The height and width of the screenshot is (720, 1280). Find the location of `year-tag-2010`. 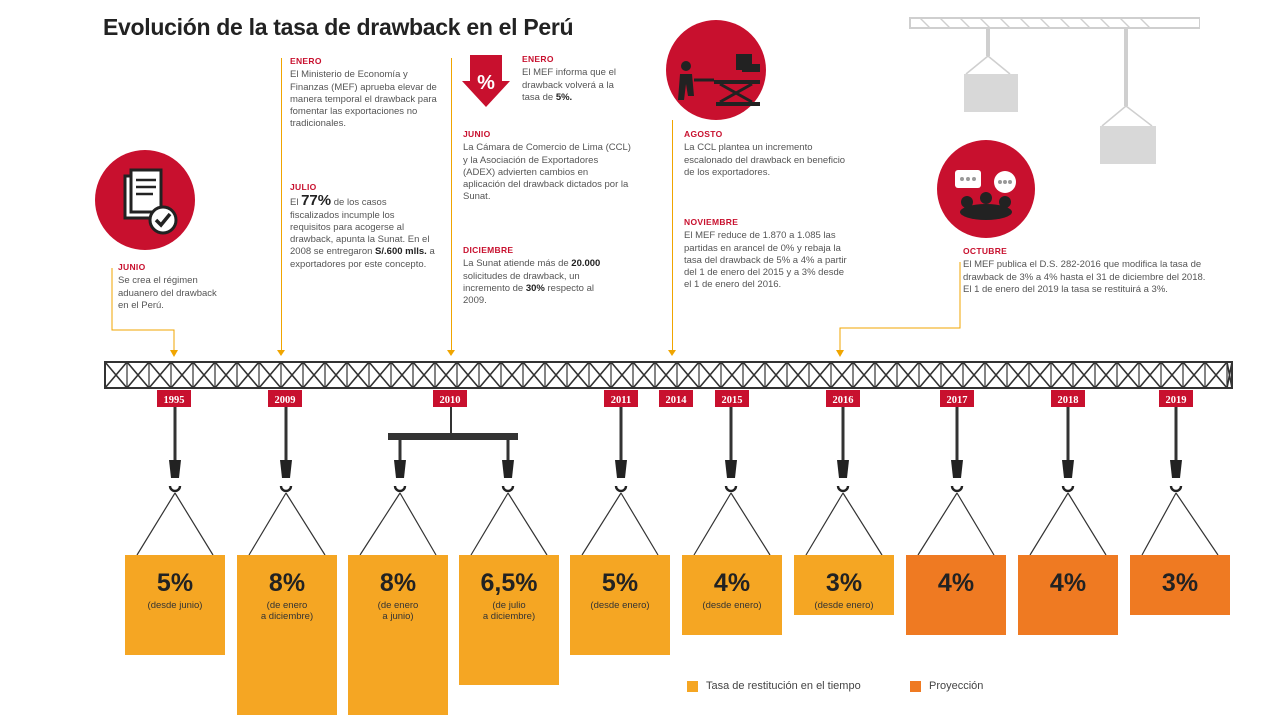

year-tag-2010 is located at coordinates (450, 398).